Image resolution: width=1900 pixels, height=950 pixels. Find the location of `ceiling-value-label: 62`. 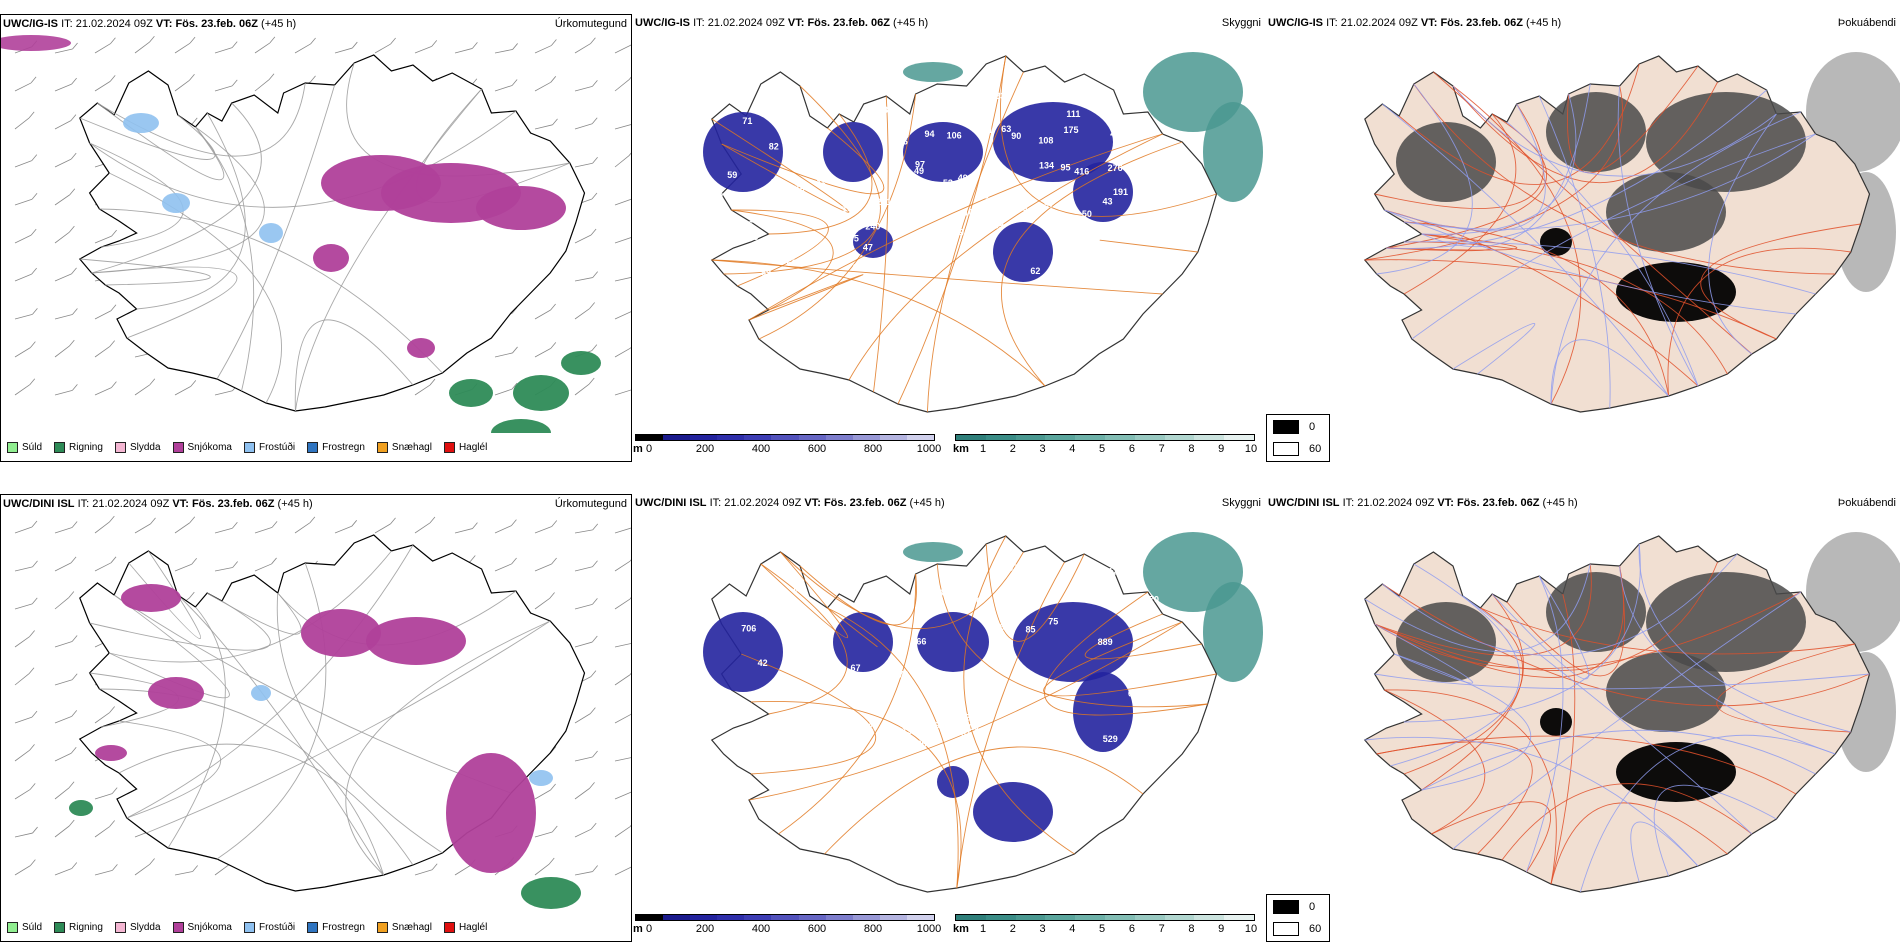

ceiling-value-label: 62 is located at coordinates (1140, 728).